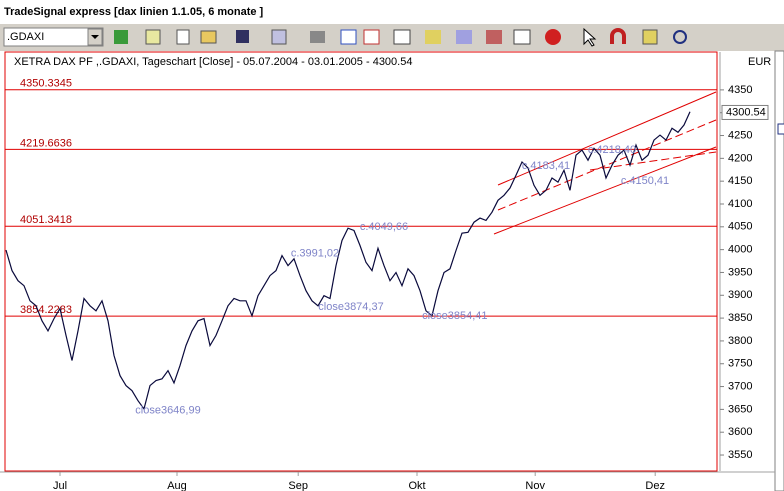 The height and width of the screenshot is (491, 784). Describe the element at coordinates (605, 190) in the screenshot. I see `channel-lower` at that location.